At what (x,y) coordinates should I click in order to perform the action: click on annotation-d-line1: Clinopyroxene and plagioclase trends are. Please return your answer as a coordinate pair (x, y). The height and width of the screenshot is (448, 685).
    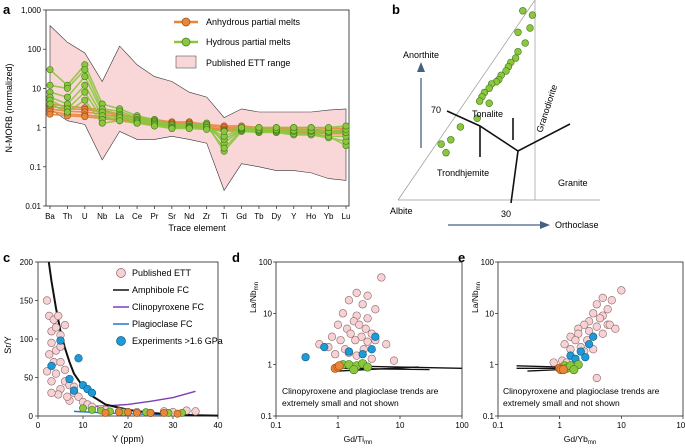
    Looking at the image, I should click on (360, 391).